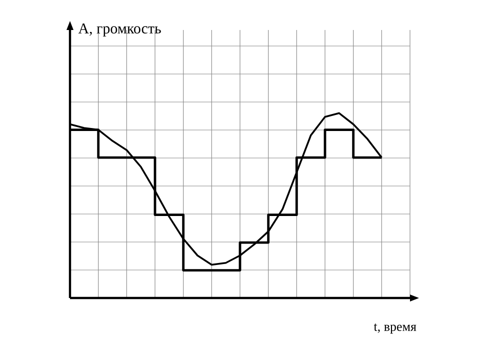 The height and width of the screenshot is (360, 480). Describe the element at coordinates (395, 329) in the screenshot. I see `x-axis-title: t, время` at that location.